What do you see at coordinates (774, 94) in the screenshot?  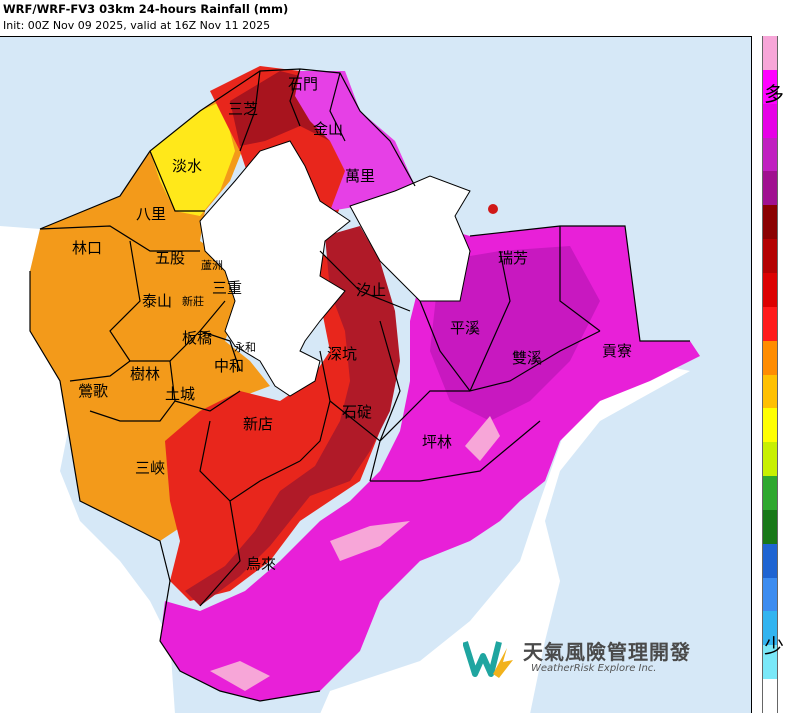 I see `color-scale-top-label: 多` at bounding box center [774, 94].